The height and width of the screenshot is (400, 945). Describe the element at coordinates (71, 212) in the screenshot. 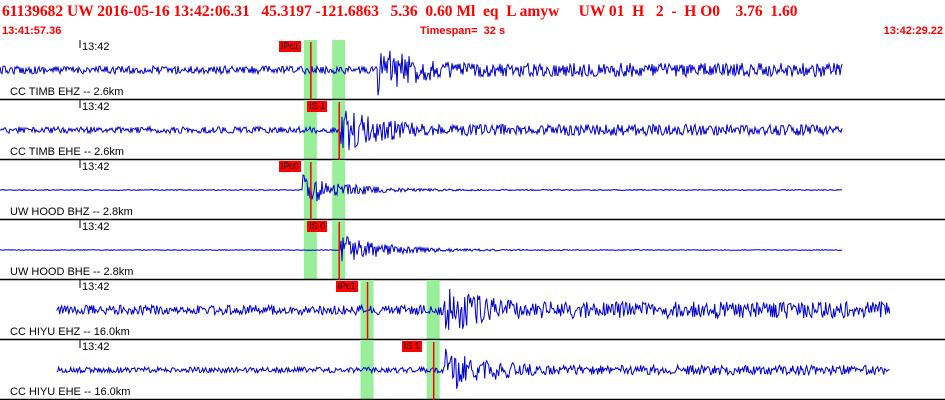

I see `trace-label: UW HOOD BHZ -- 2.8km` at that location.